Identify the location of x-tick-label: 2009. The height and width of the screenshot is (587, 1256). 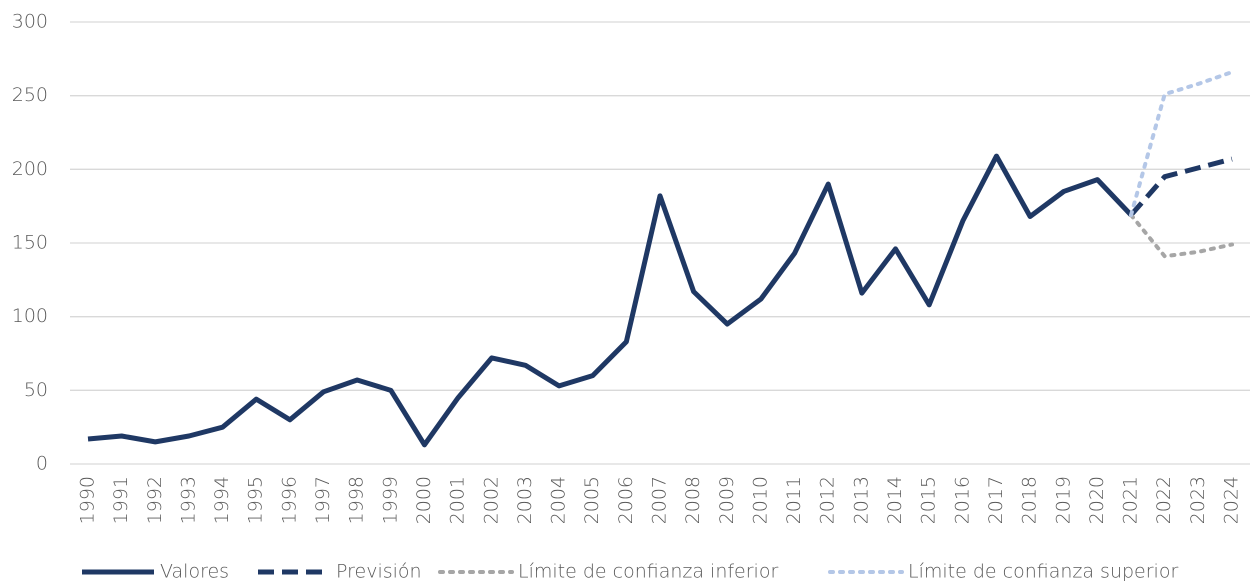
(727, 500).